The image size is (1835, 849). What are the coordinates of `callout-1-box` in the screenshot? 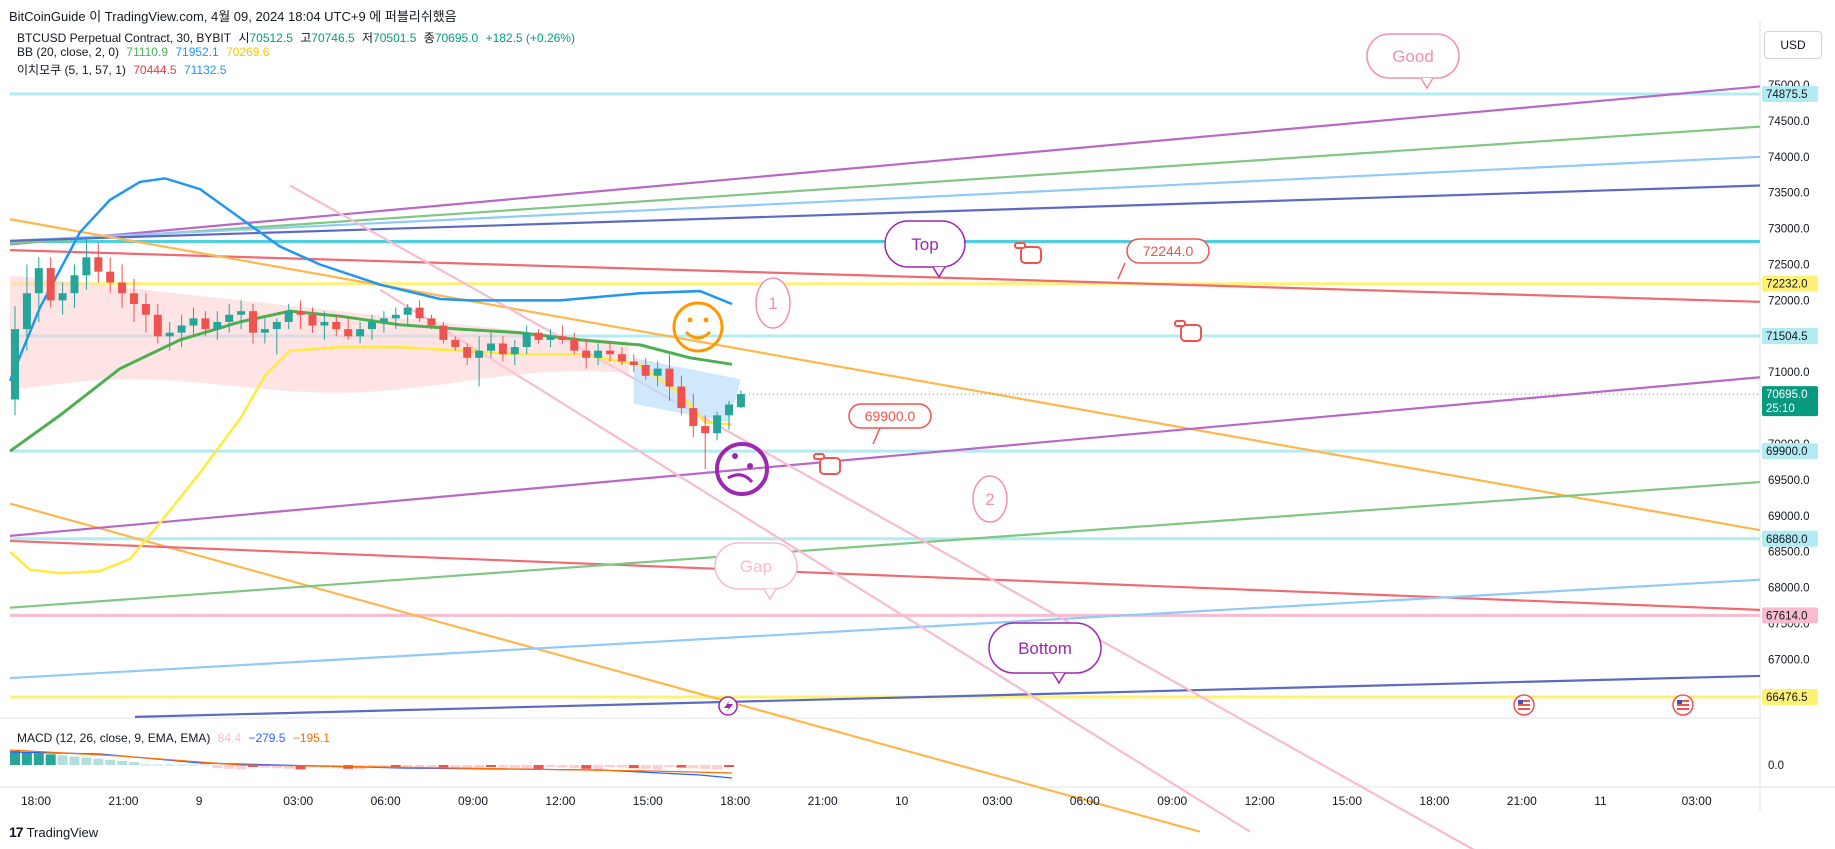 It's located at (773, 303).